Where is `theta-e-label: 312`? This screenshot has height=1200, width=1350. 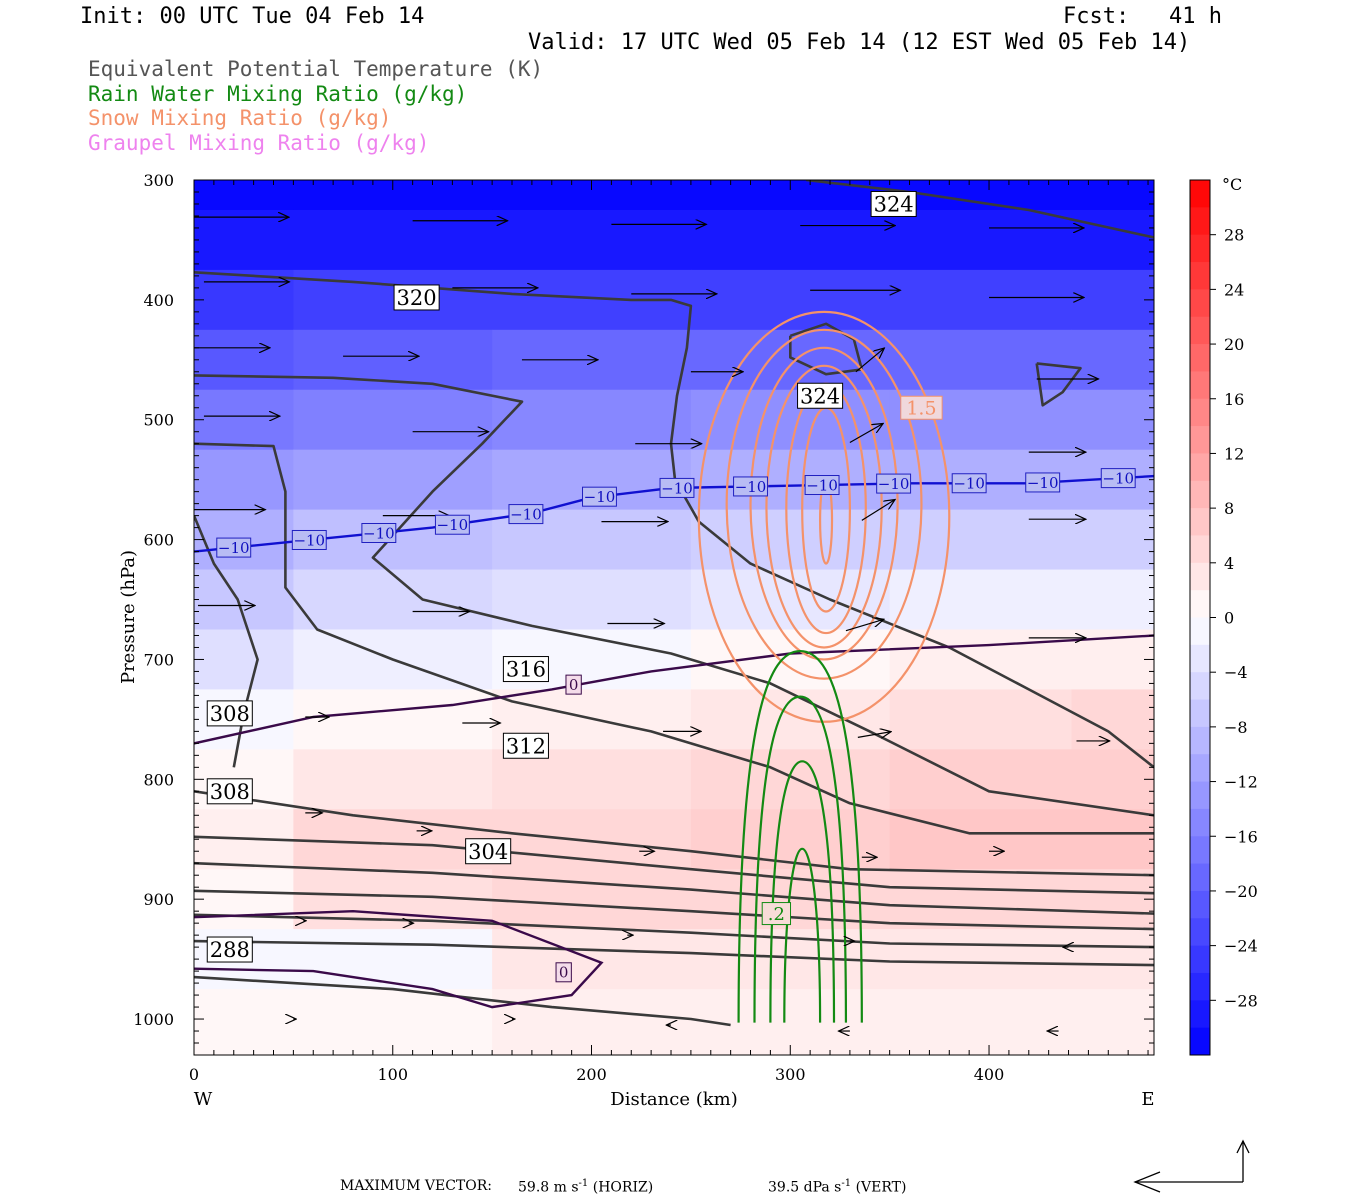 theta-e-label: 312 is located at coordinates (526, 746).